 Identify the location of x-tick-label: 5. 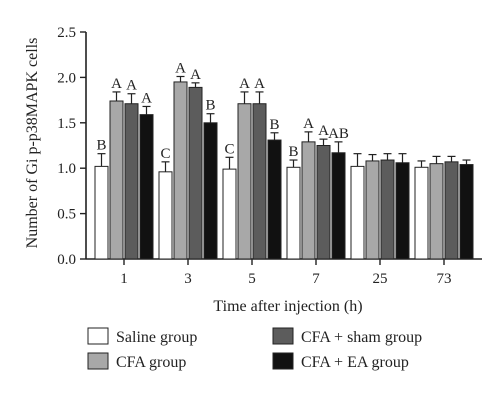
(252, 279).